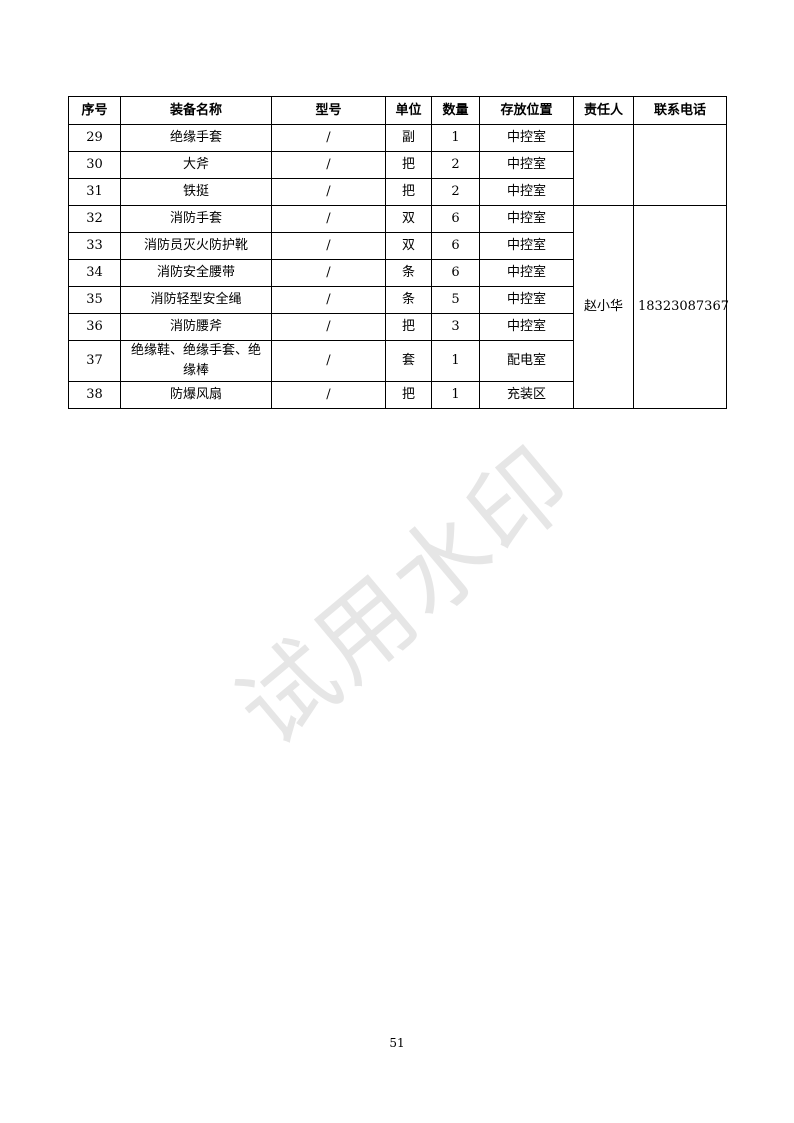 This screenshot has width=794, height=1123. What do you see at coordinates (196, 192) in the screenshot?
I see `cell-name: 铁挺` at bounding box center [196, 192].